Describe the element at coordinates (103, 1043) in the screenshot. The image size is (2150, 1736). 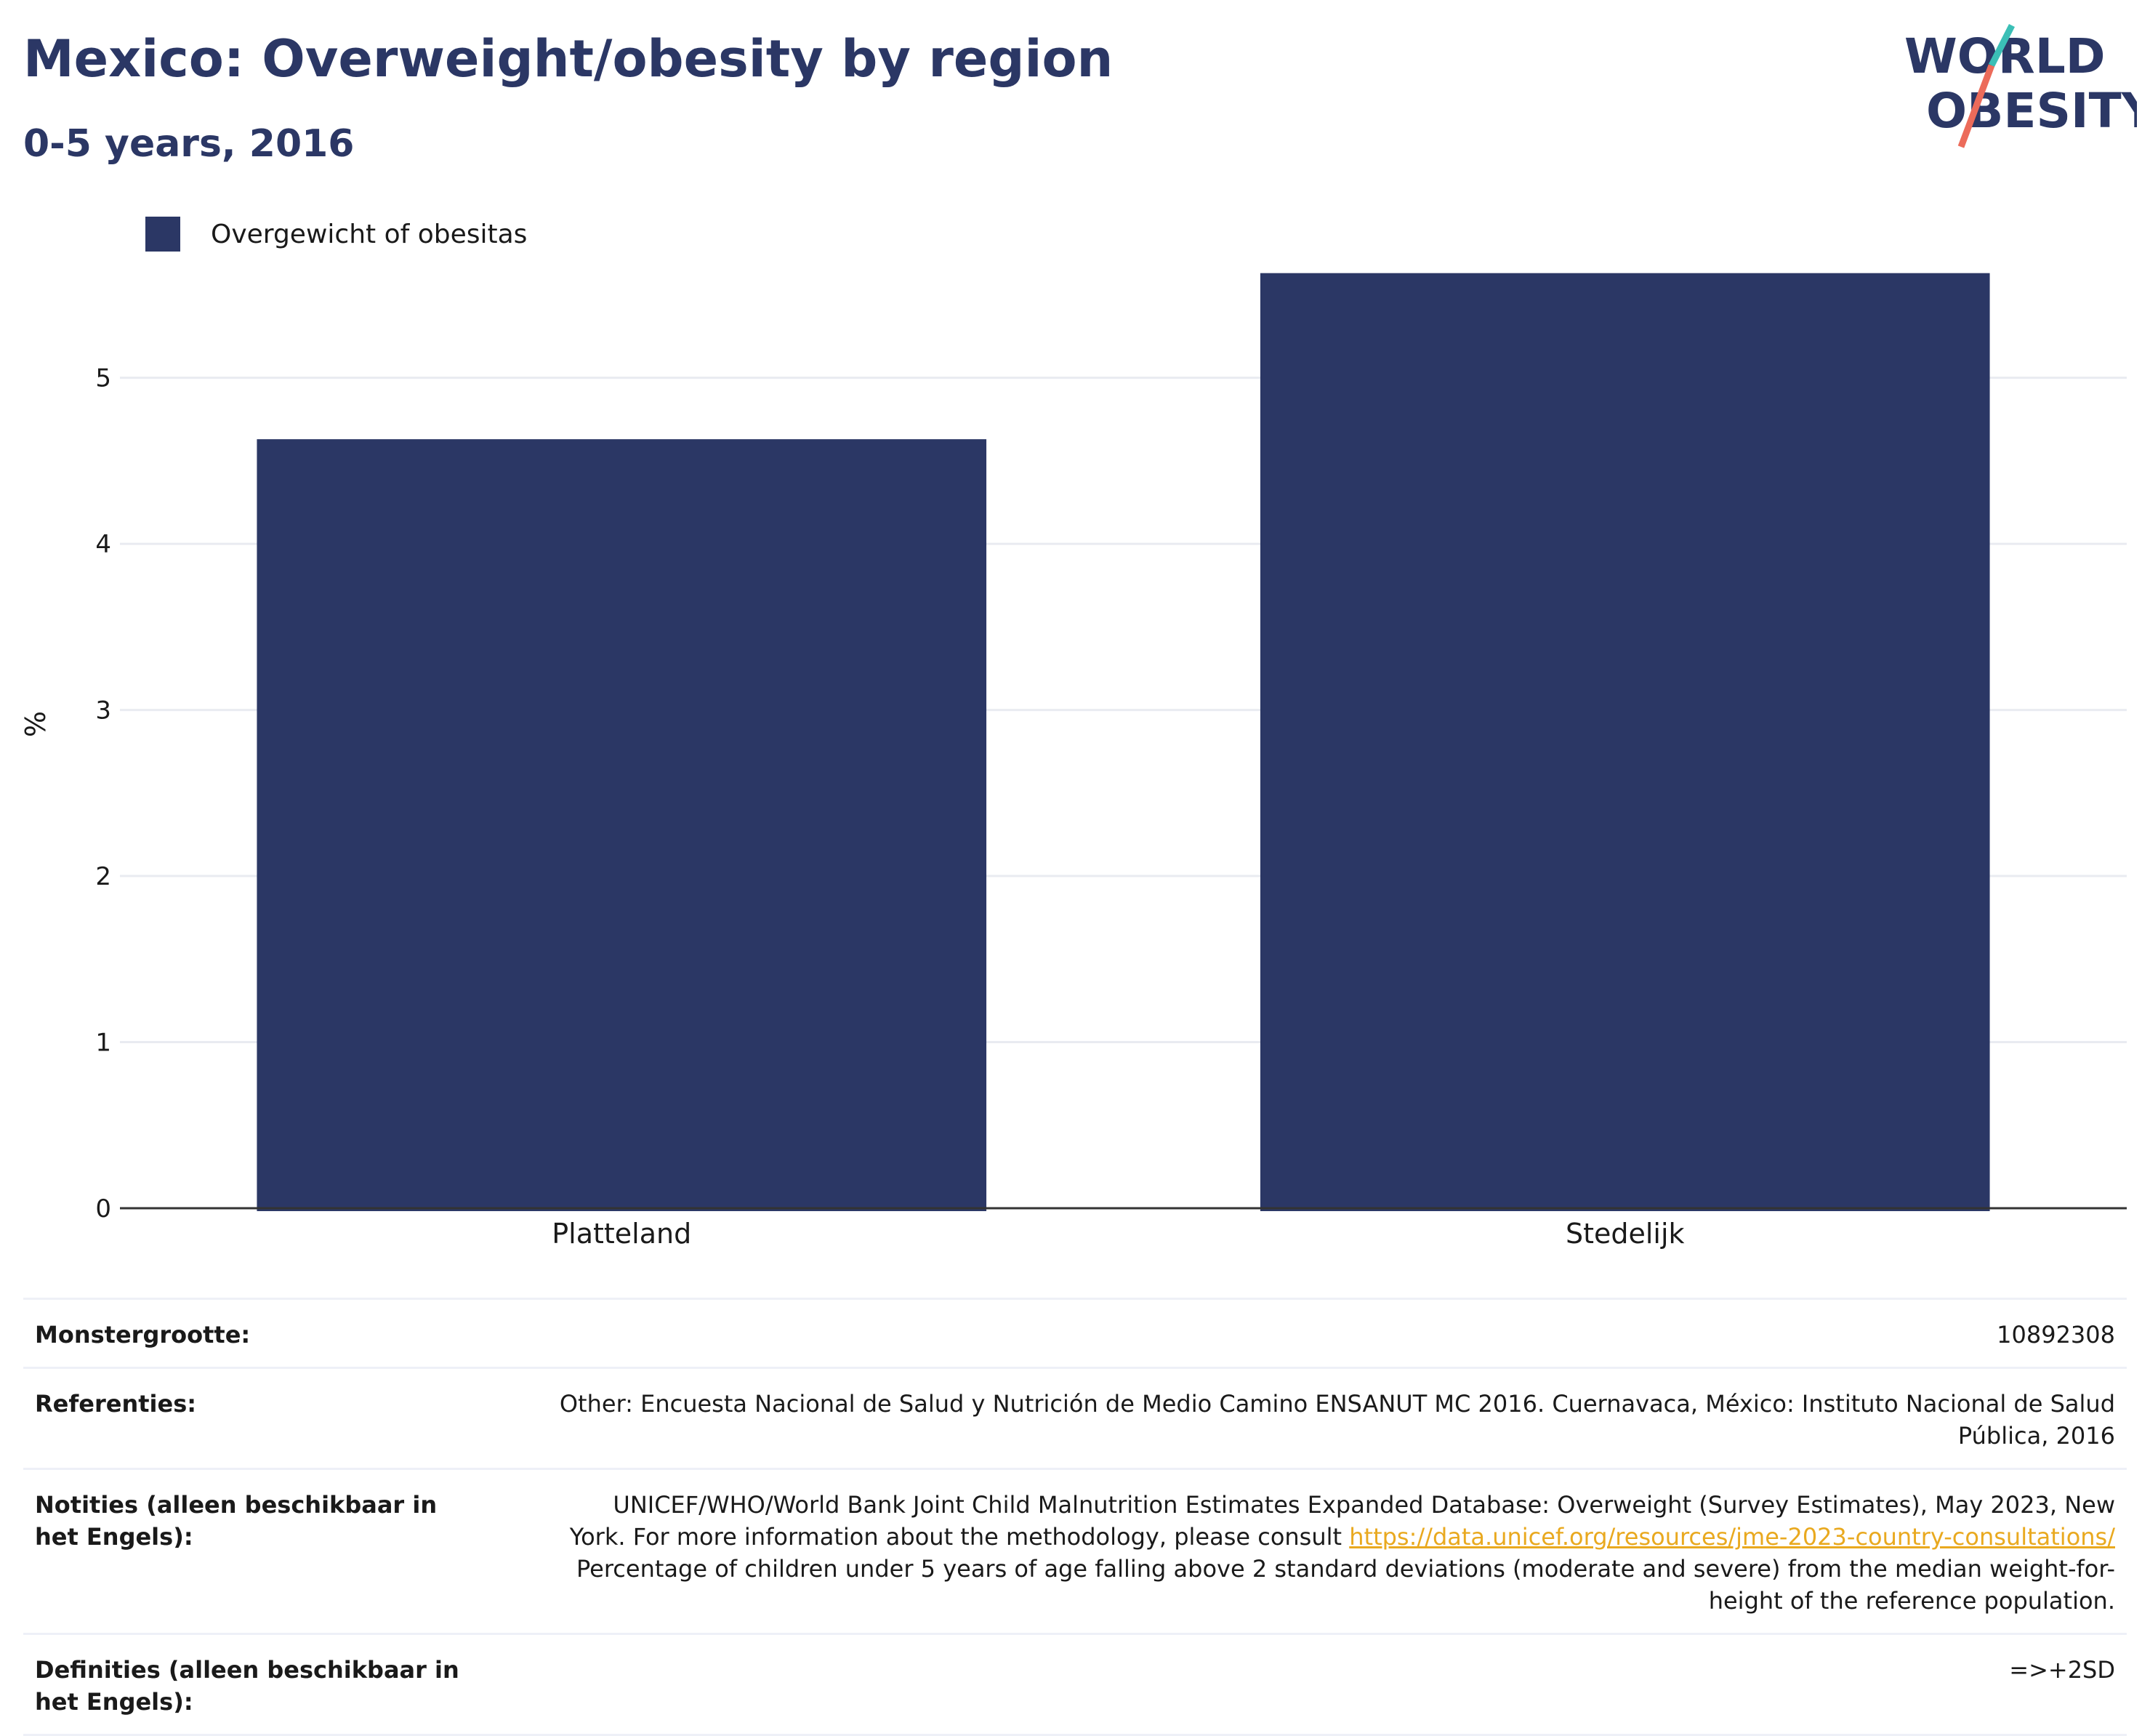
I see `y-tick-label: 1` at that location.